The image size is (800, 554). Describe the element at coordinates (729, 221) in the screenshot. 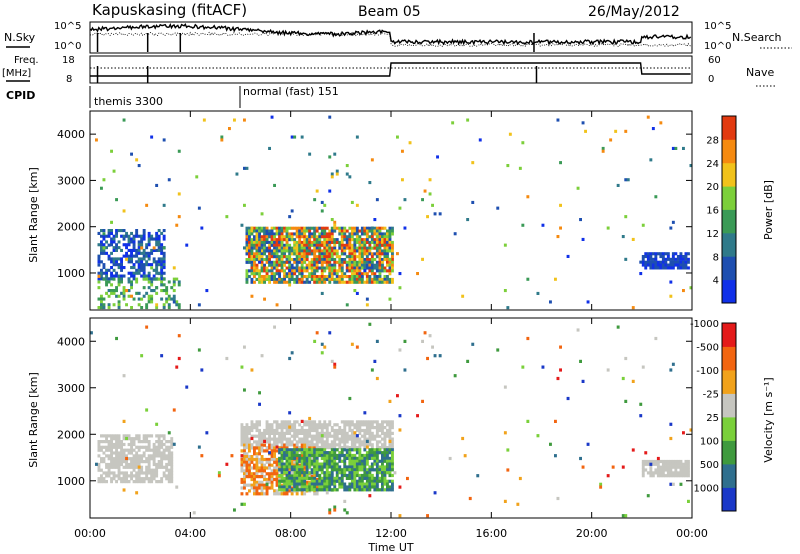

I see `colorbar-swatch` at that location.